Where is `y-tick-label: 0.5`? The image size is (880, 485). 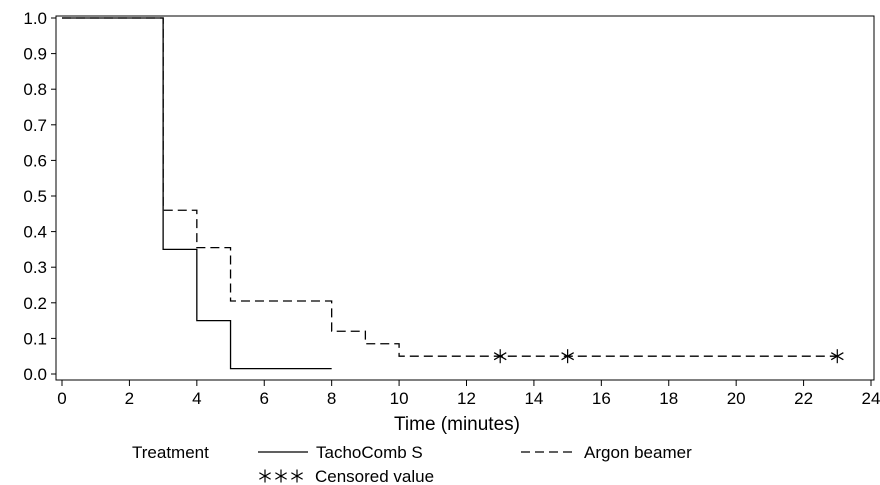
y-tick-label: 0.5 is located at coordinates (35, 196).